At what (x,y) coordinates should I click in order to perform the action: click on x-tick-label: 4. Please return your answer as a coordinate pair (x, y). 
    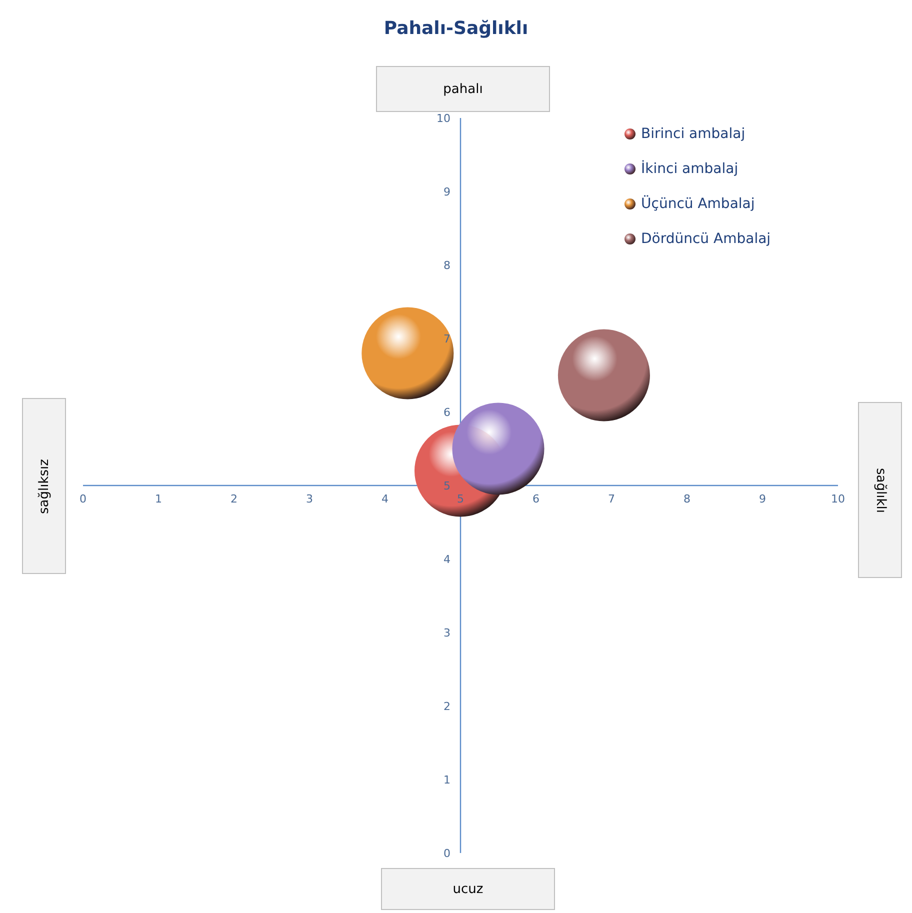
    Looking at the image, I should click on (385, 499).